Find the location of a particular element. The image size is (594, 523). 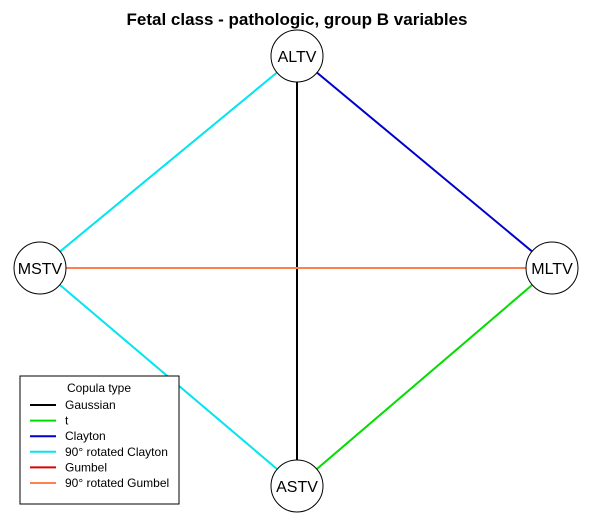

node-label: MLTV is located at coordinates (552, 269).